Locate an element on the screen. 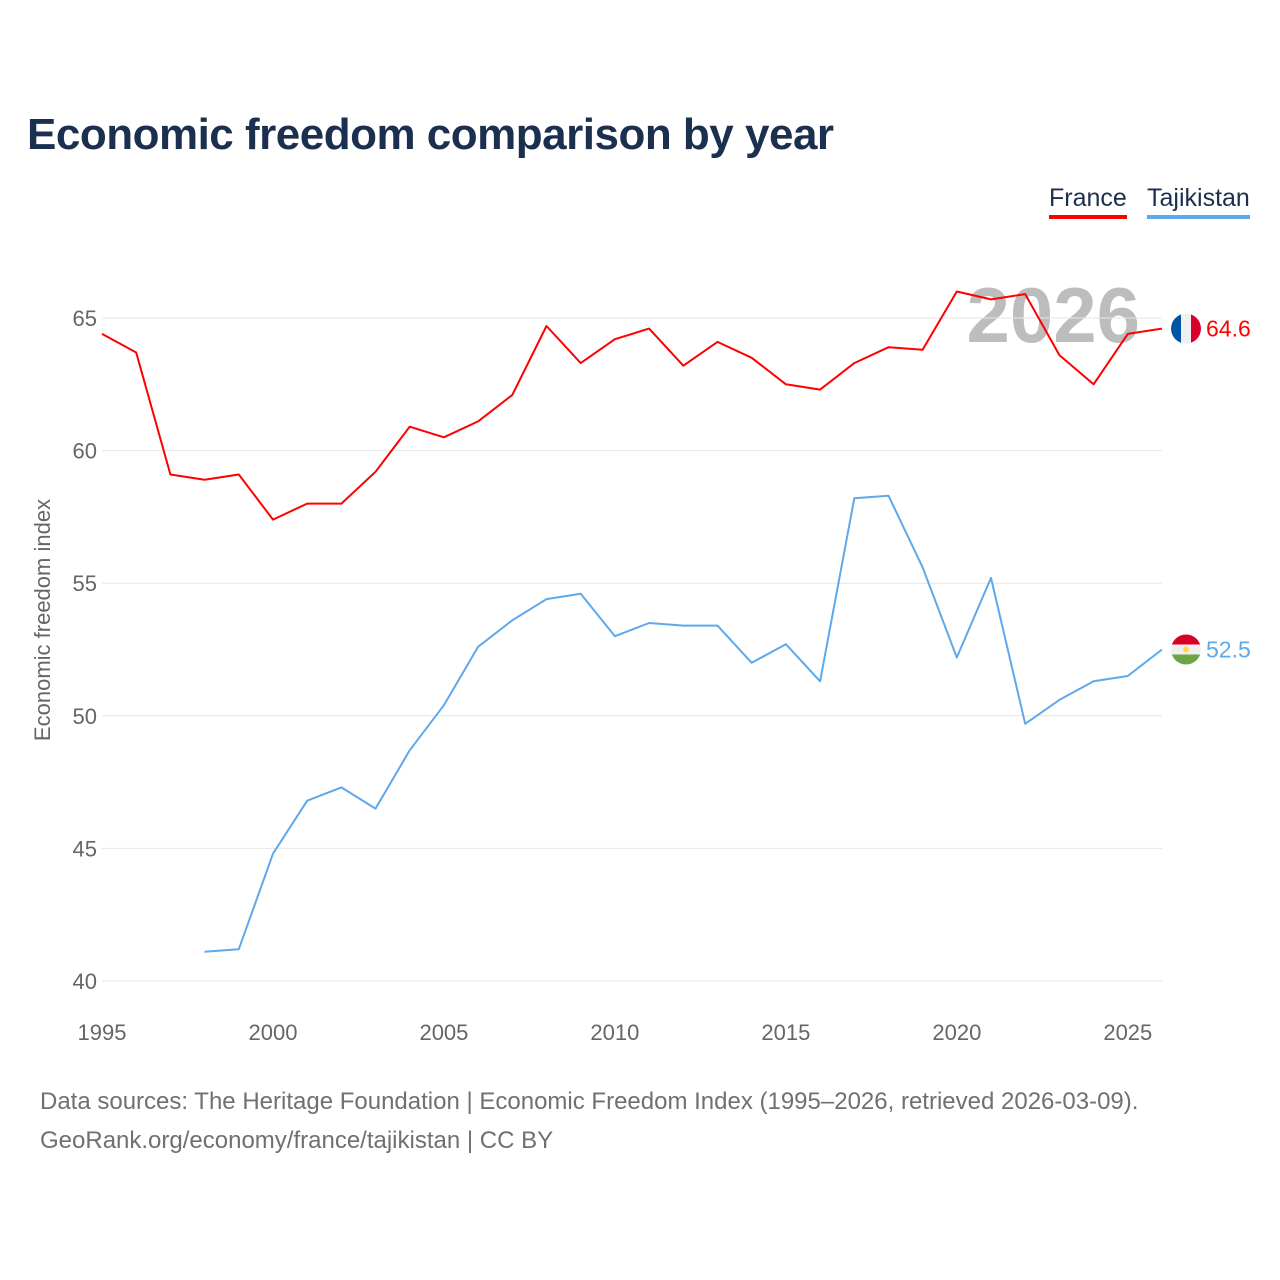 The width and height of the screenshot is (1280, 1280). legend-tajikistan: Tajikistan is located at coordinates (1198, 201).